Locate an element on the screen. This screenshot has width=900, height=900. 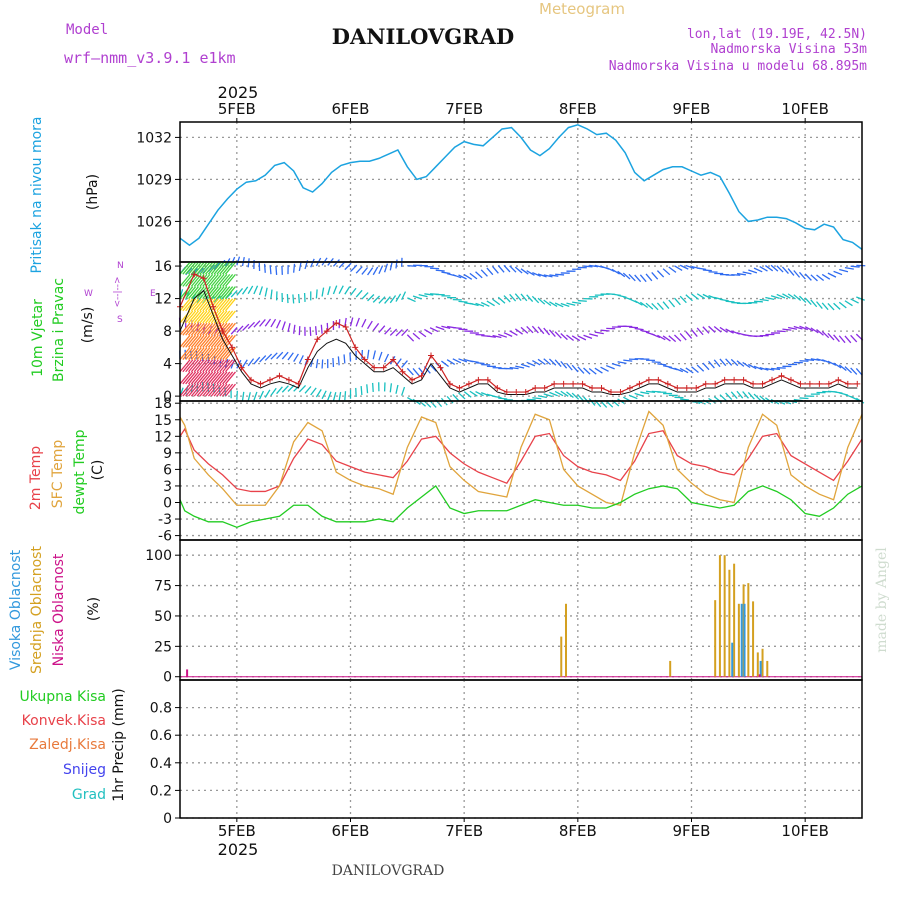
temperature-tick-label: 15 is located at coordinates (163, 421).